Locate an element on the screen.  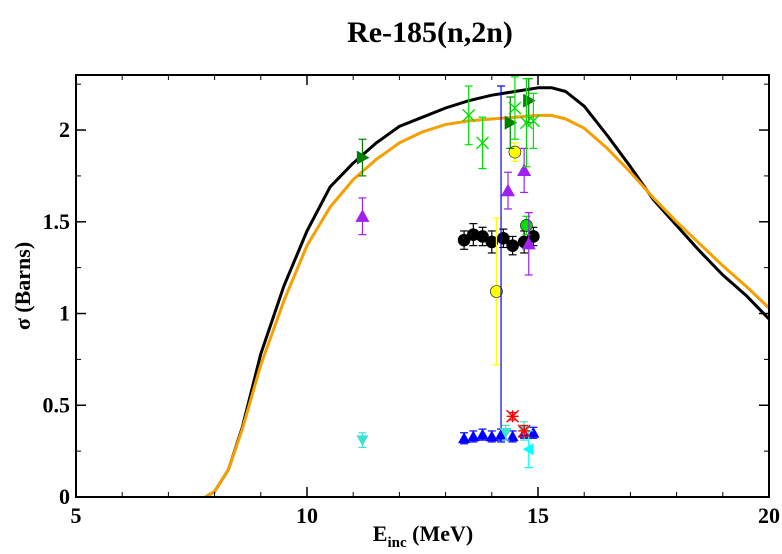
y-tick-label: 0.5 is located at coordinates (57, 404).